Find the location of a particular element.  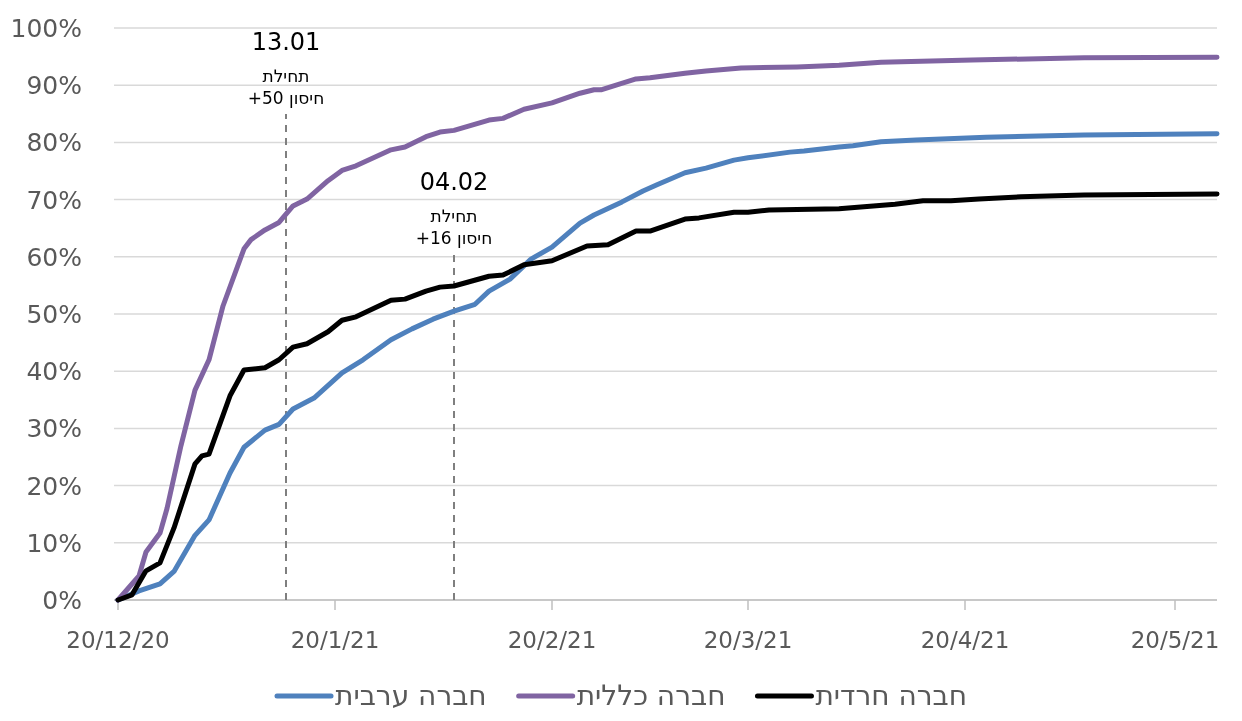

x-tick-label: 20/4/21 is located at coordinates (965, 640).